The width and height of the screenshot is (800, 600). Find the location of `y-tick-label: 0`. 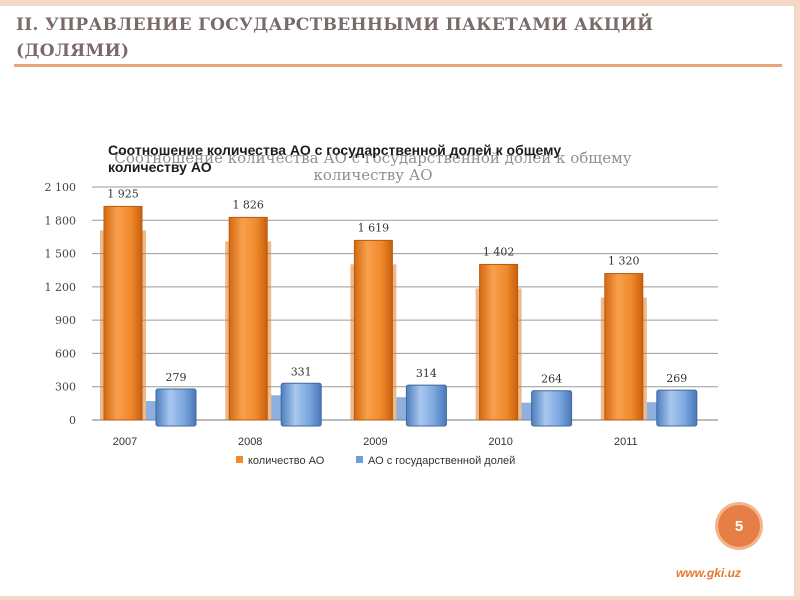

y-tick-label: 0 is located at coordinates (72, 420).